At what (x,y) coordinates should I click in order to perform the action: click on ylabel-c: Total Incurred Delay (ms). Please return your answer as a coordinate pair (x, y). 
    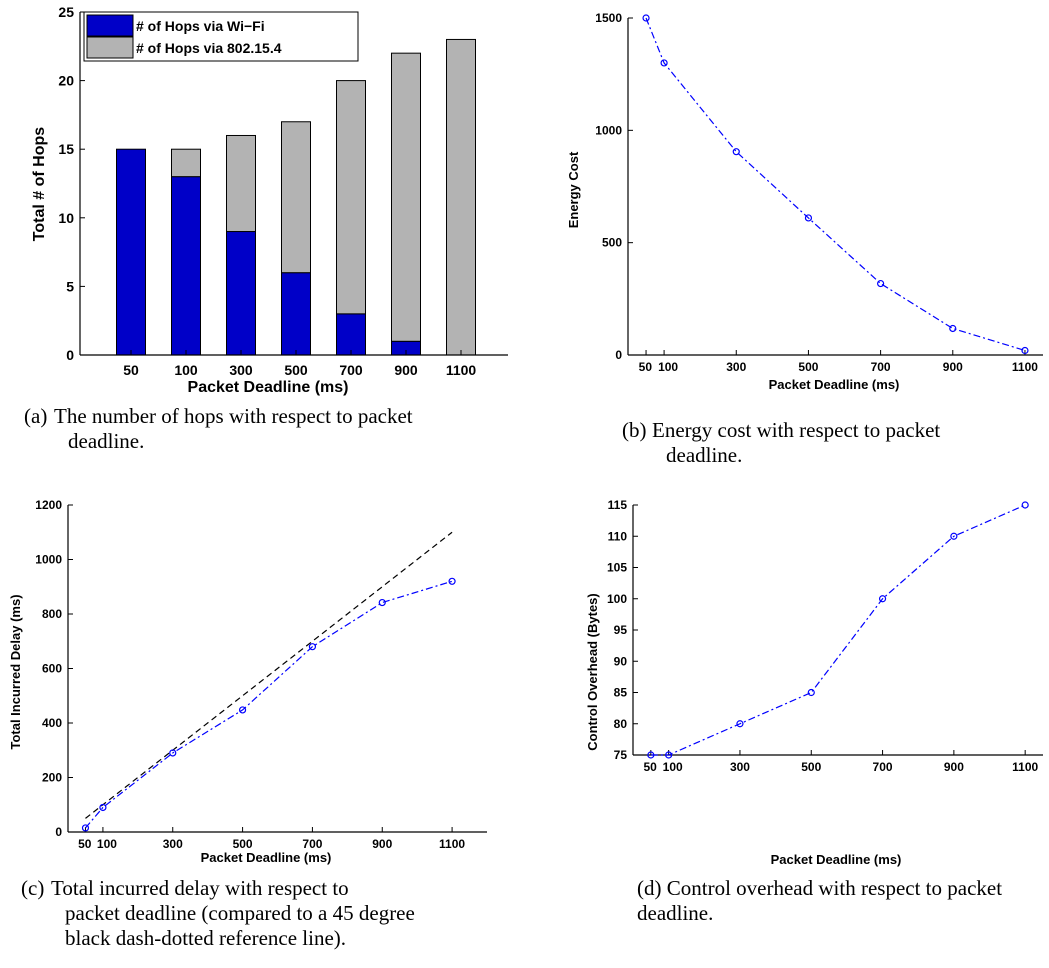
    Looking at the image, I should click on (15, 671).